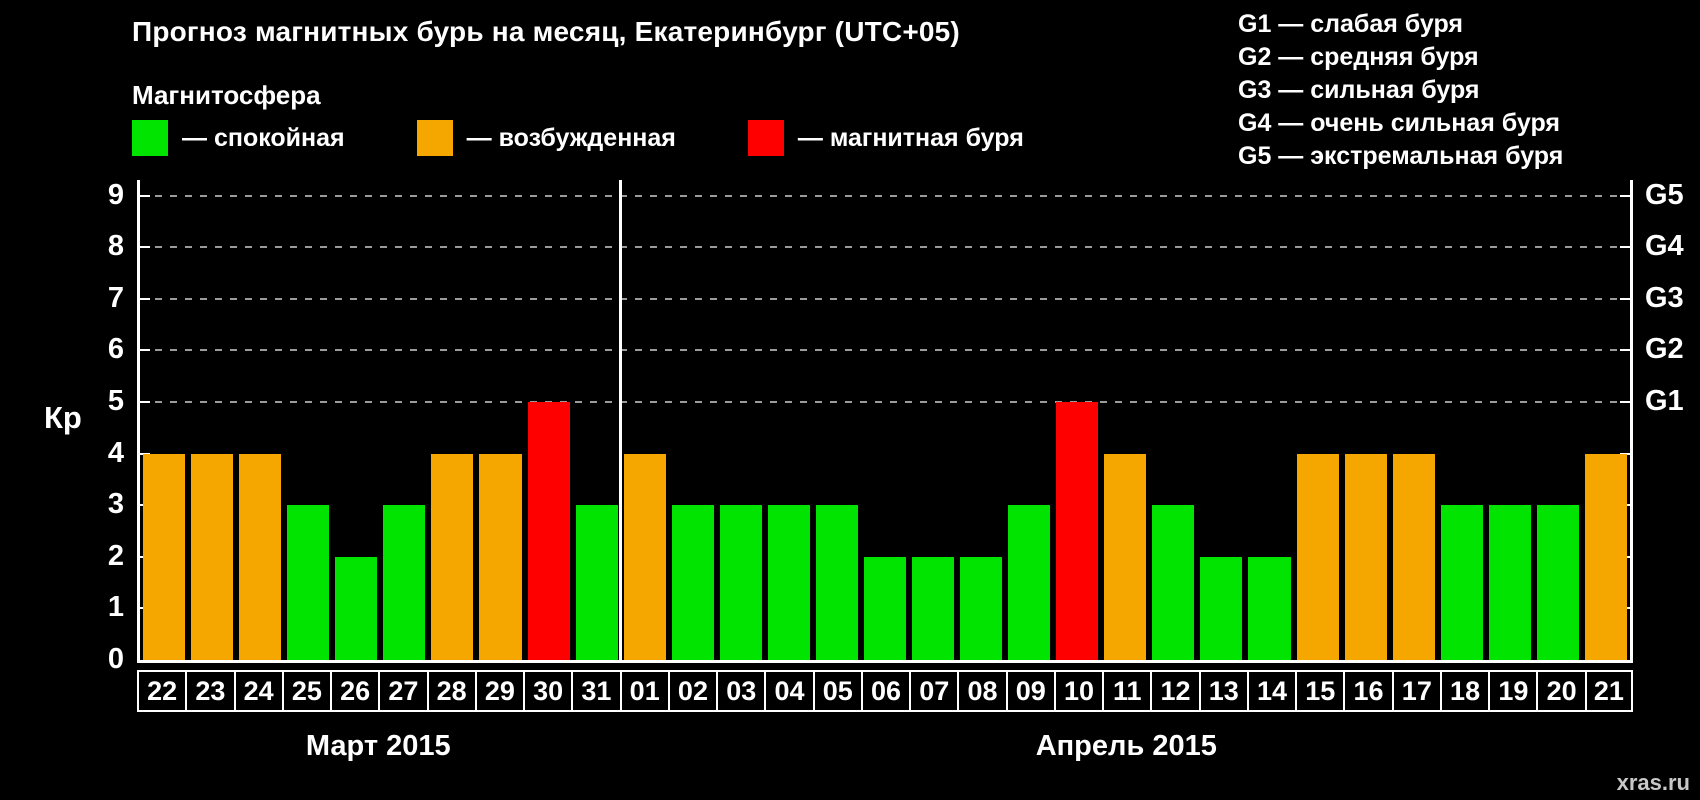  What do you see at coordinates (1664, 297) in the screenshot?
I see `right-axis-label-G3: G3` at bounding box center [1664, 297].